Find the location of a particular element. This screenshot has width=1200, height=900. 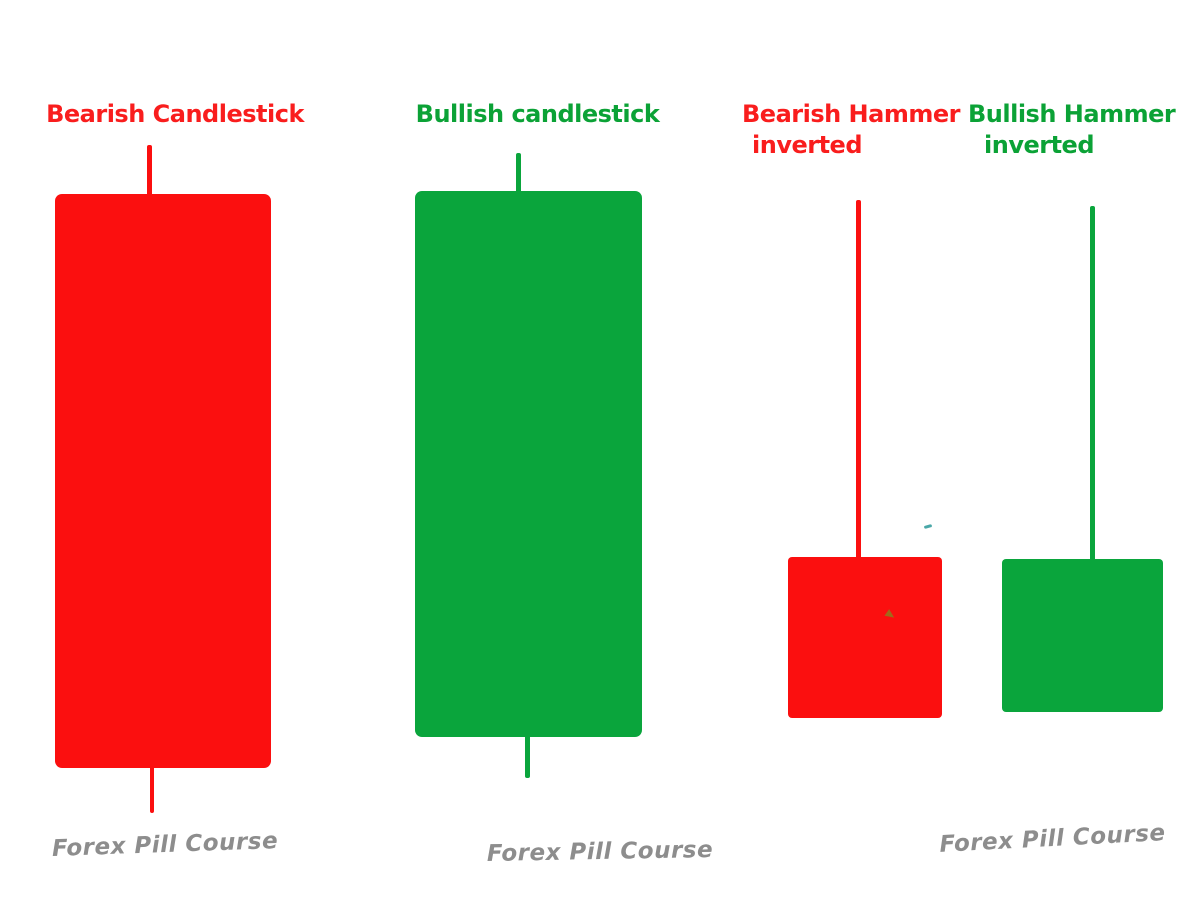

bullish-candlestick-body is located at coordinates (528, 464).